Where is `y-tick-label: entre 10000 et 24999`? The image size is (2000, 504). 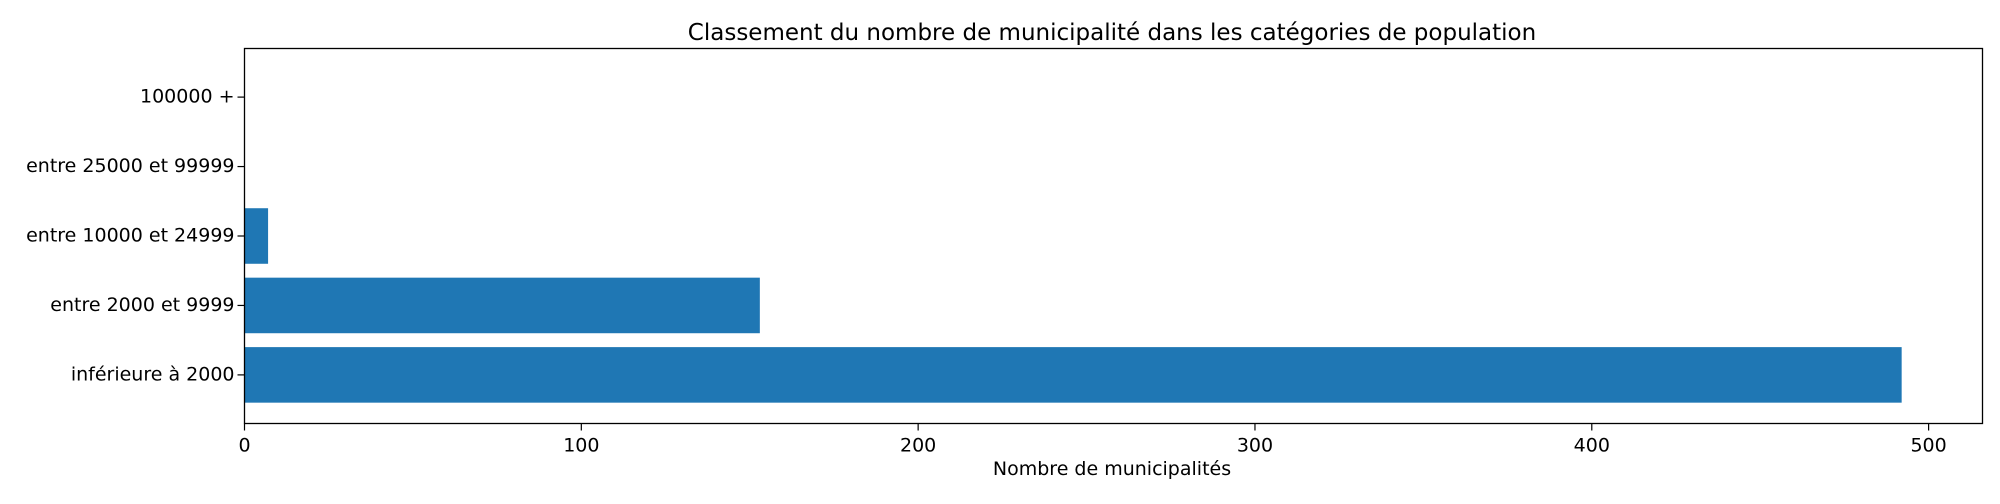 y-tick-label: entre 10000 et 24999 is located at coordinates (130, 236).